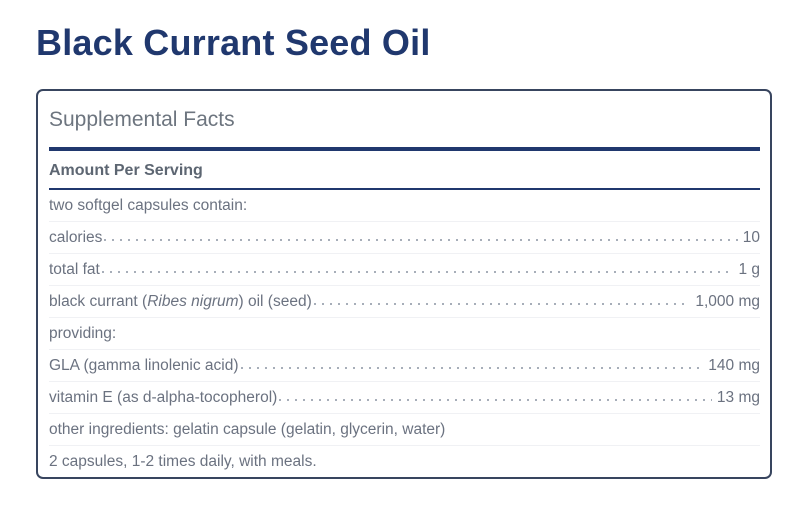  What do you see at coordinates (404, 461) in the screenshot?
I see `fact-row-dosage: 2 capsules, 1-2 times daily, with meals.` at bounding box center [404, 461].